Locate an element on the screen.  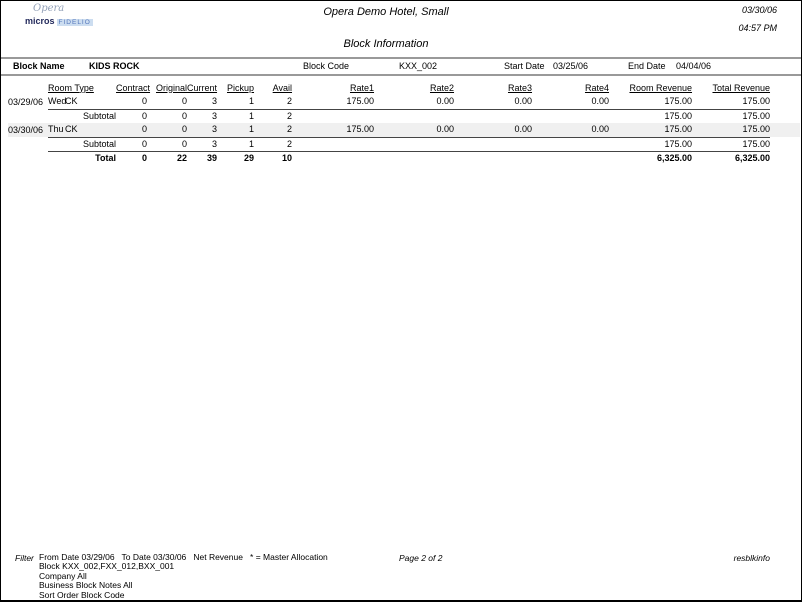
filter-line: Company All is located at coordinates (63, 575).